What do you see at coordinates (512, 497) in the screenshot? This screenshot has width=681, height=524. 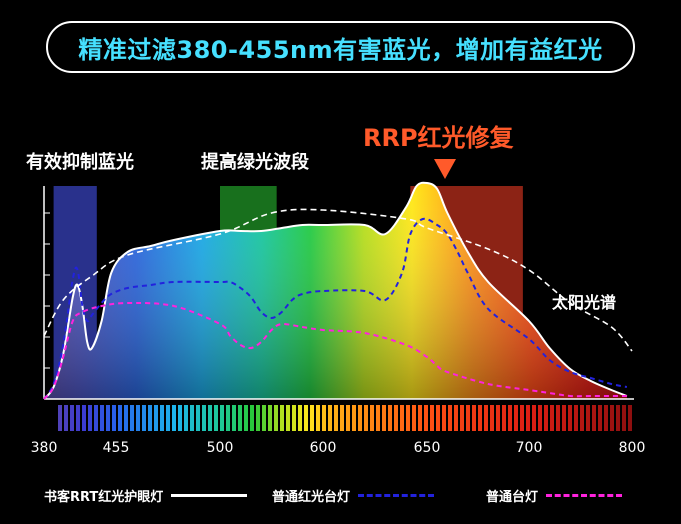 I see `legend-label-normal-lamp: 普通台灯` at bounding box center [512, 497].